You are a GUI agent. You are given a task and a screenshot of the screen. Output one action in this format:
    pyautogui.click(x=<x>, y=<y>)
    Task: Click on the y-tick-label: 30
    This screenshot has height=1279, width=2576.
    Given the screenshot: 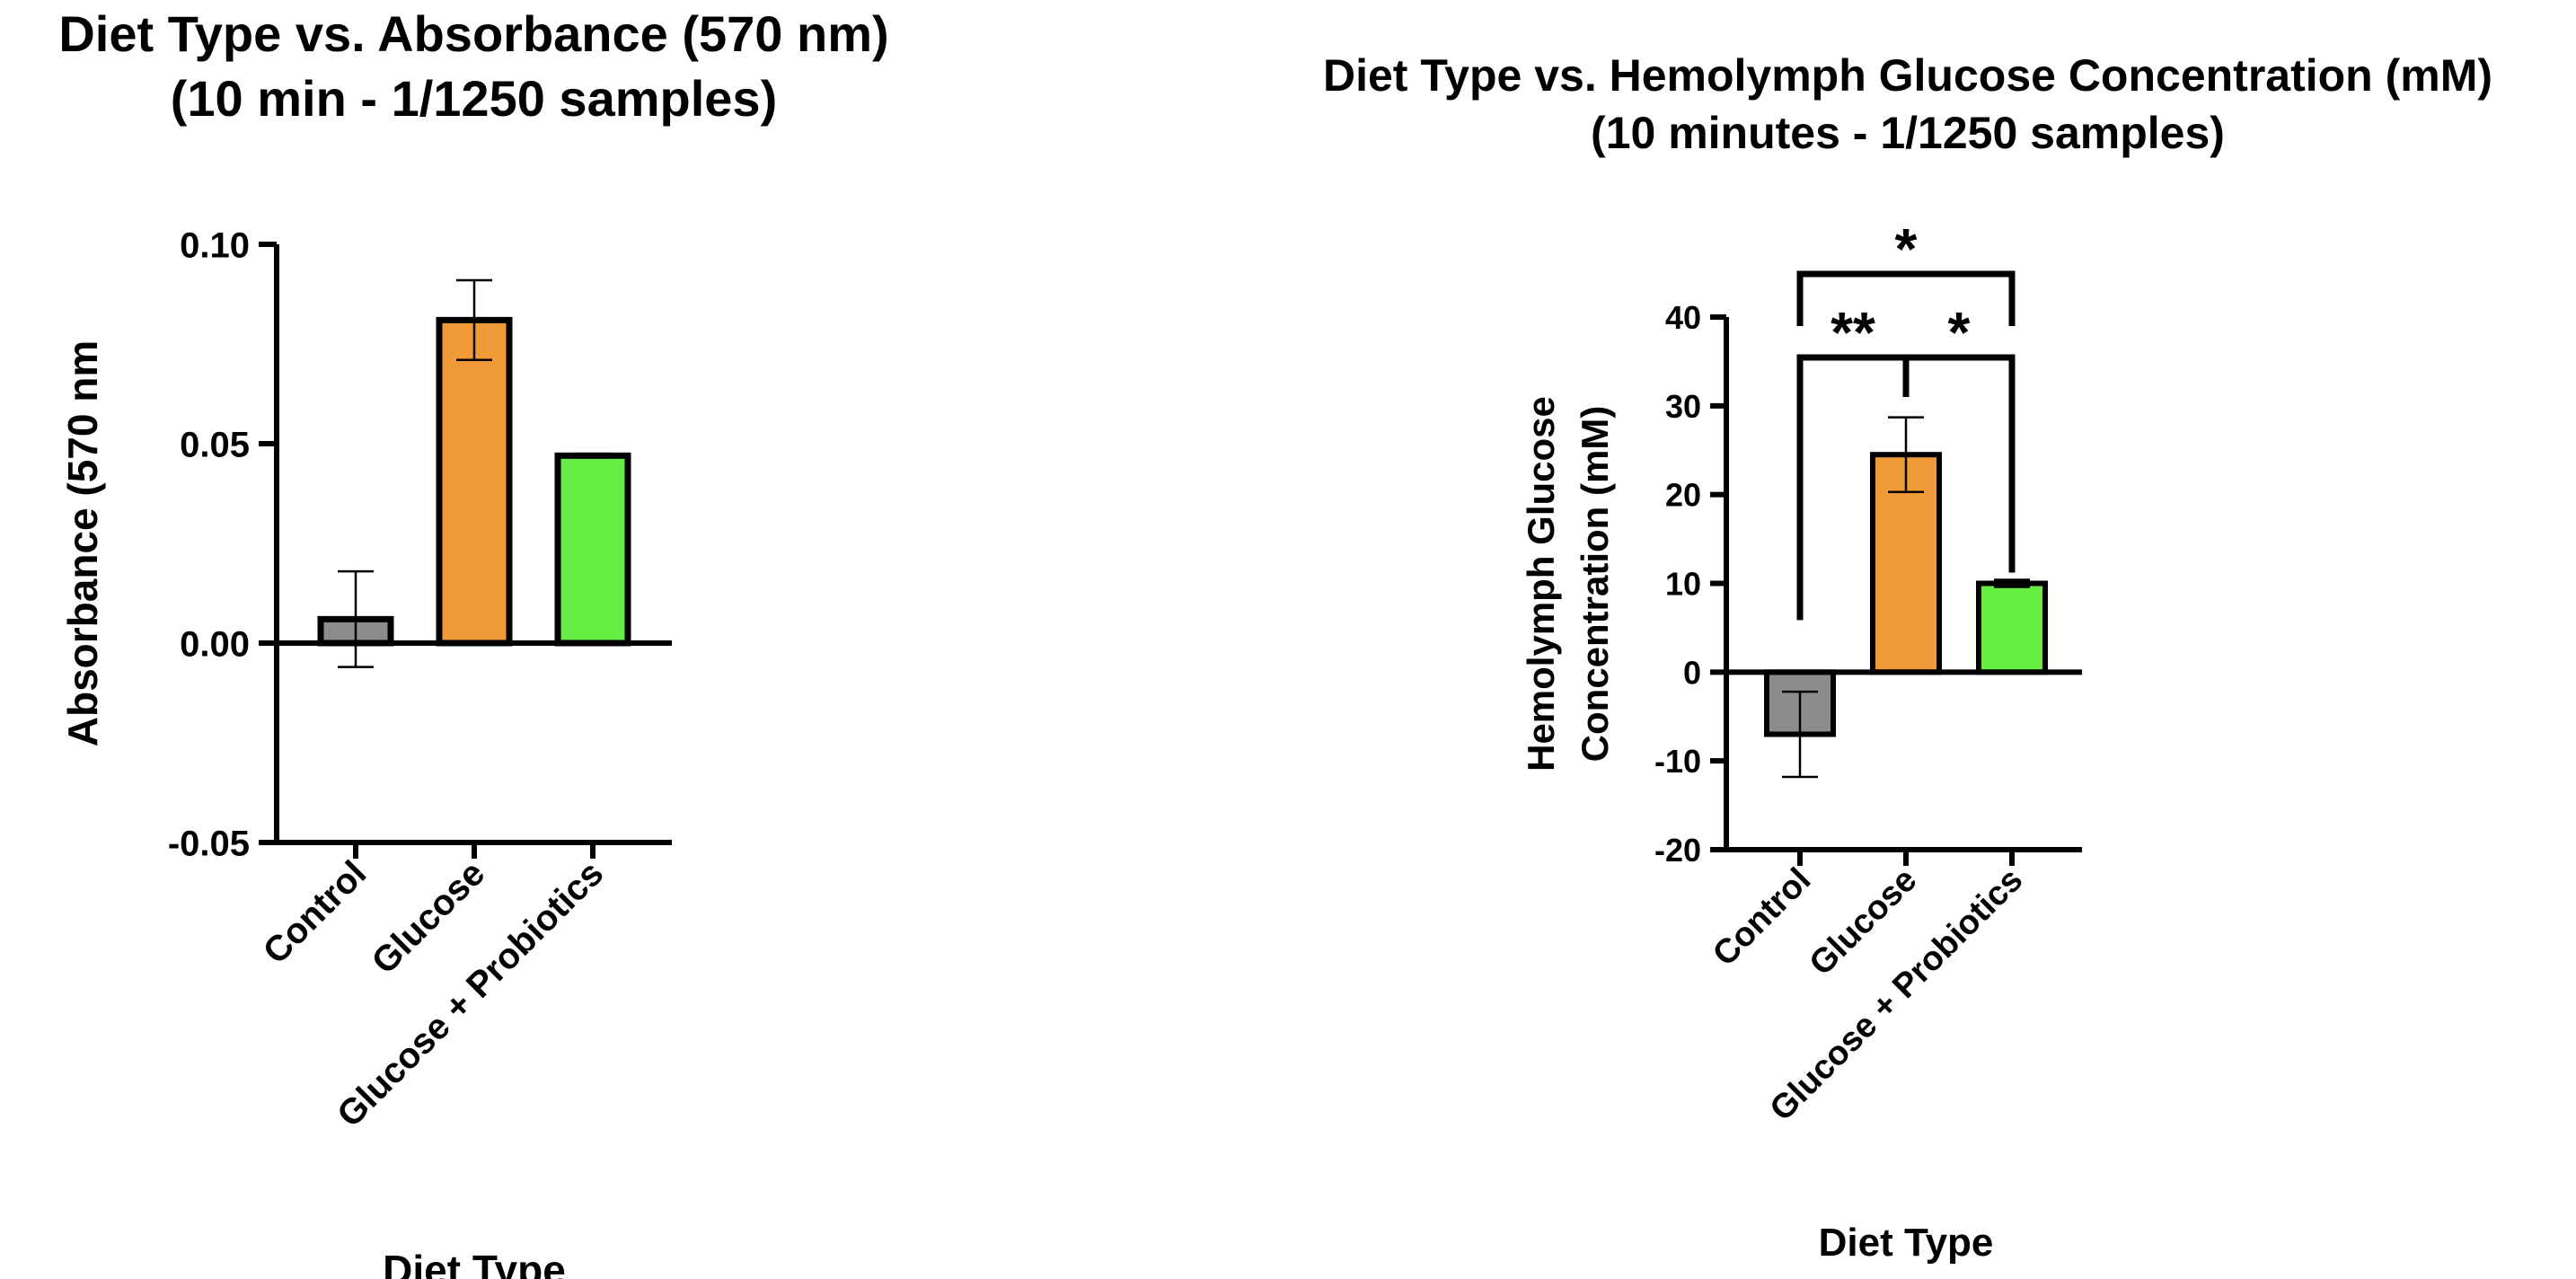 What is the action you would take?
    pyautogui.click(x=1683, y=406)
    